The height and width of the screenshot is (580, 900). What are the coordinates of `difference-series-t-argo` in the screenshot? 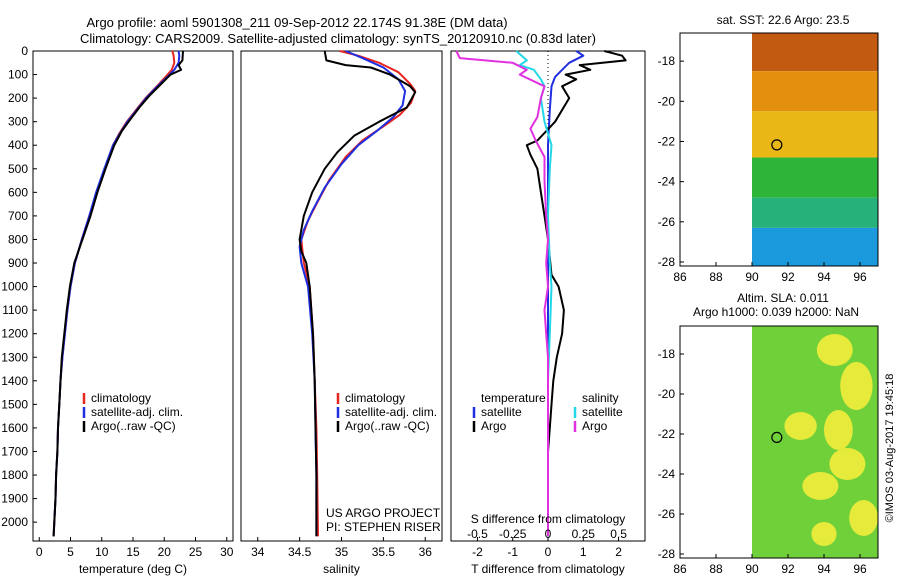 It's located at (576, 293).